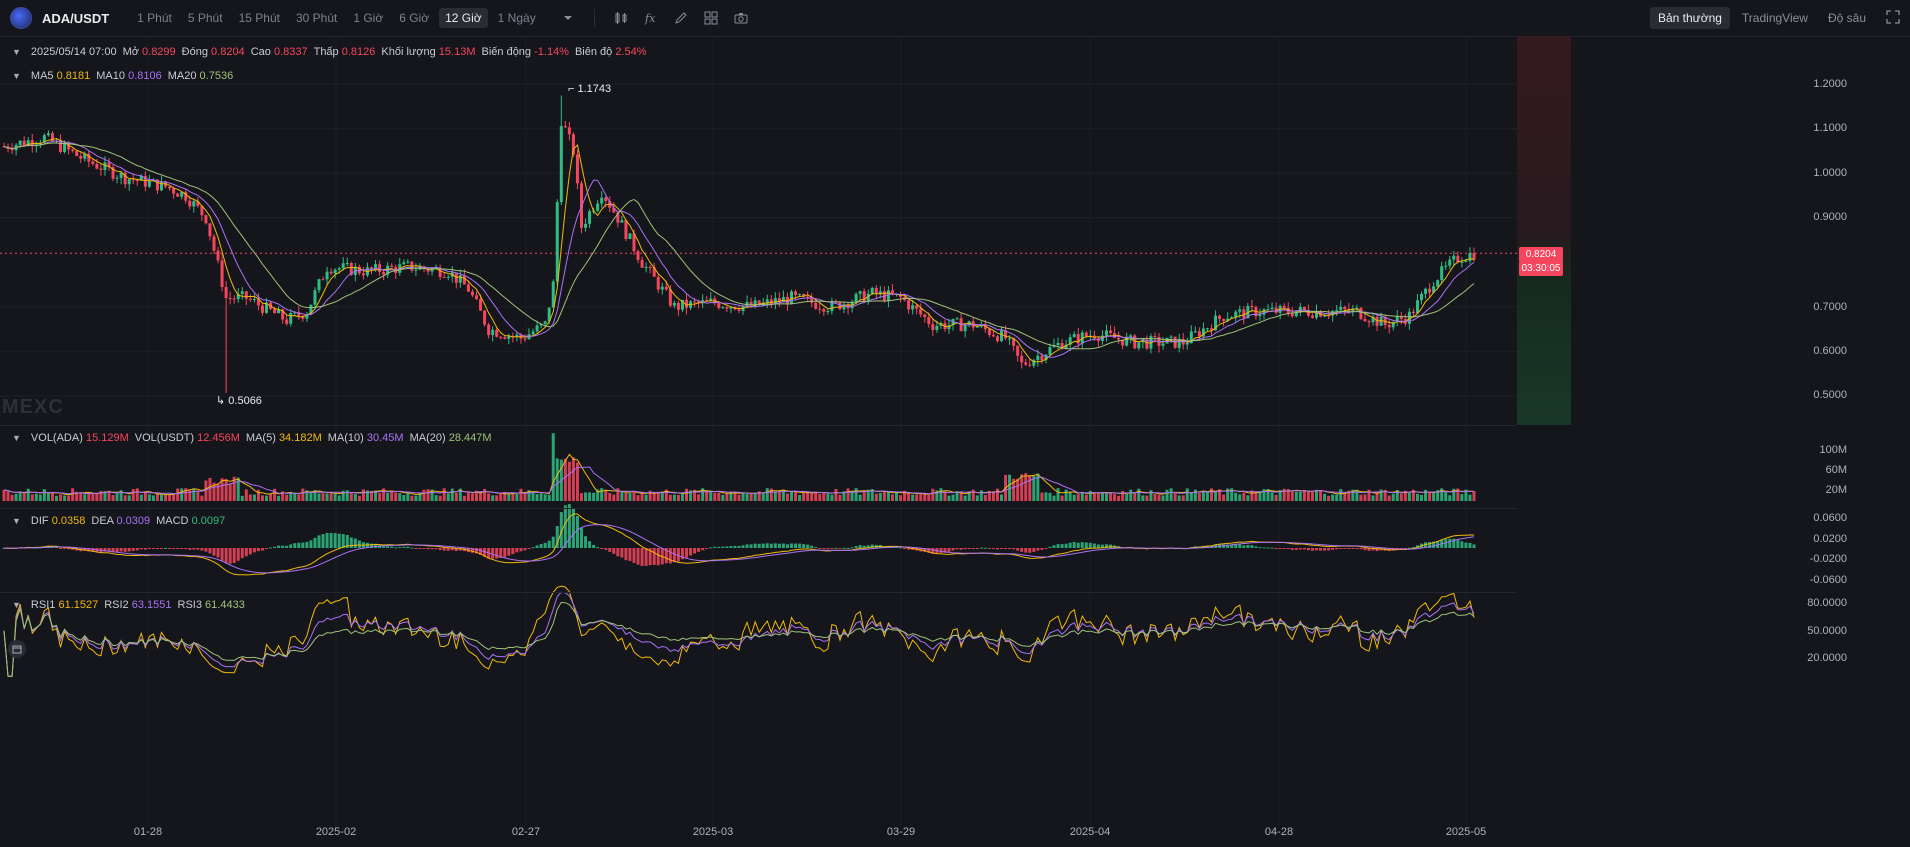  Describe the element at coordinates (1774, 18) in the screenshot. I see `tab-tradingview: TradingView` at that location.